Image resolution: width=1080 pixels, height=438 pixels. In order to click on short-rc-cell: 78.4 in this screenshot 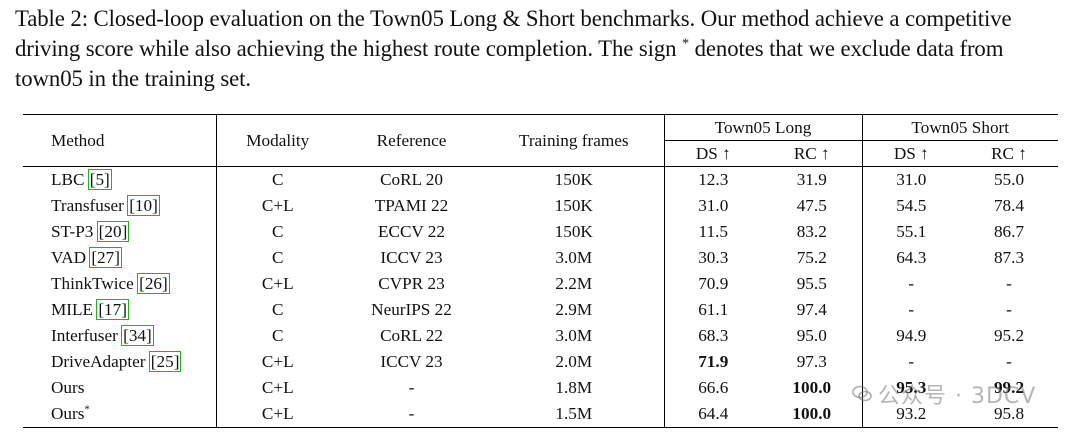, I will do `click(1009, 205)`.